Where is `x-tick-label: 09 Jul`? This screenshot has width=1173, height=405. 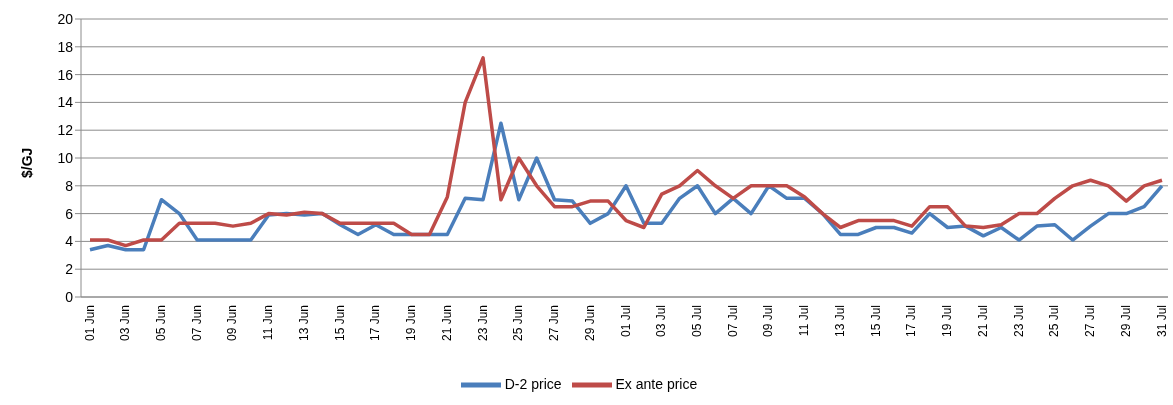 x-tick-label: 09 Jul is located at coordinates (768, 321).